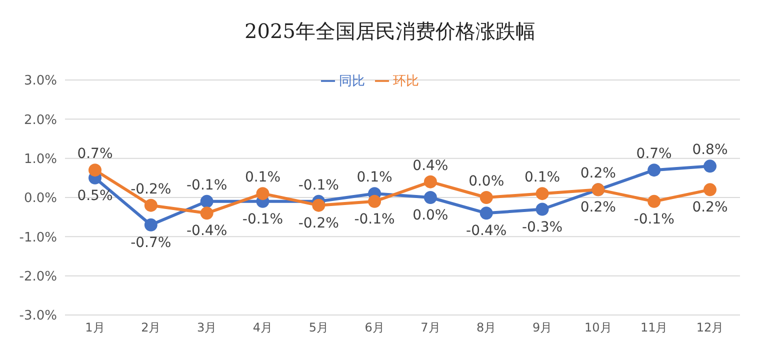 This screenshot has width=780, height=356. Describe the element at coordinates (318, 327) in the screenshot. I see `x-tick-label: 5月` at that location.